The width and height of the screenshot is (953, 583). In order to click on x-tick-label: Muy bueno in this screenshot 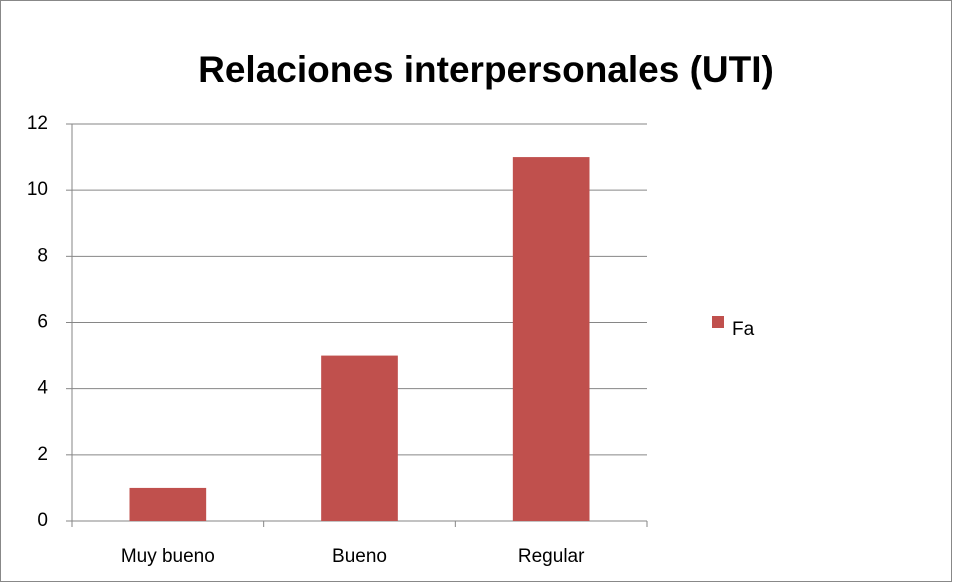, I will do `click(168, 556)`.